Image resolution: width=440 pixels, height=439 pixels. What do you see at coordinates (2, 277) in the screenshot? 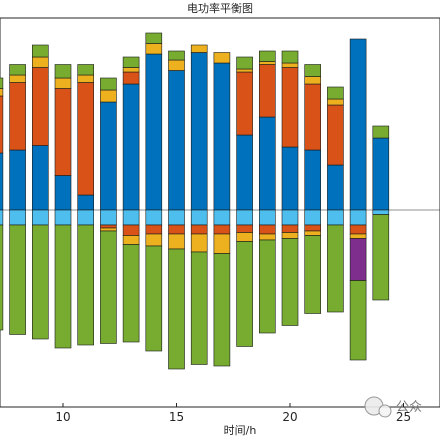
I see `bar-7-neg-green` at bounding box center [2, 277].